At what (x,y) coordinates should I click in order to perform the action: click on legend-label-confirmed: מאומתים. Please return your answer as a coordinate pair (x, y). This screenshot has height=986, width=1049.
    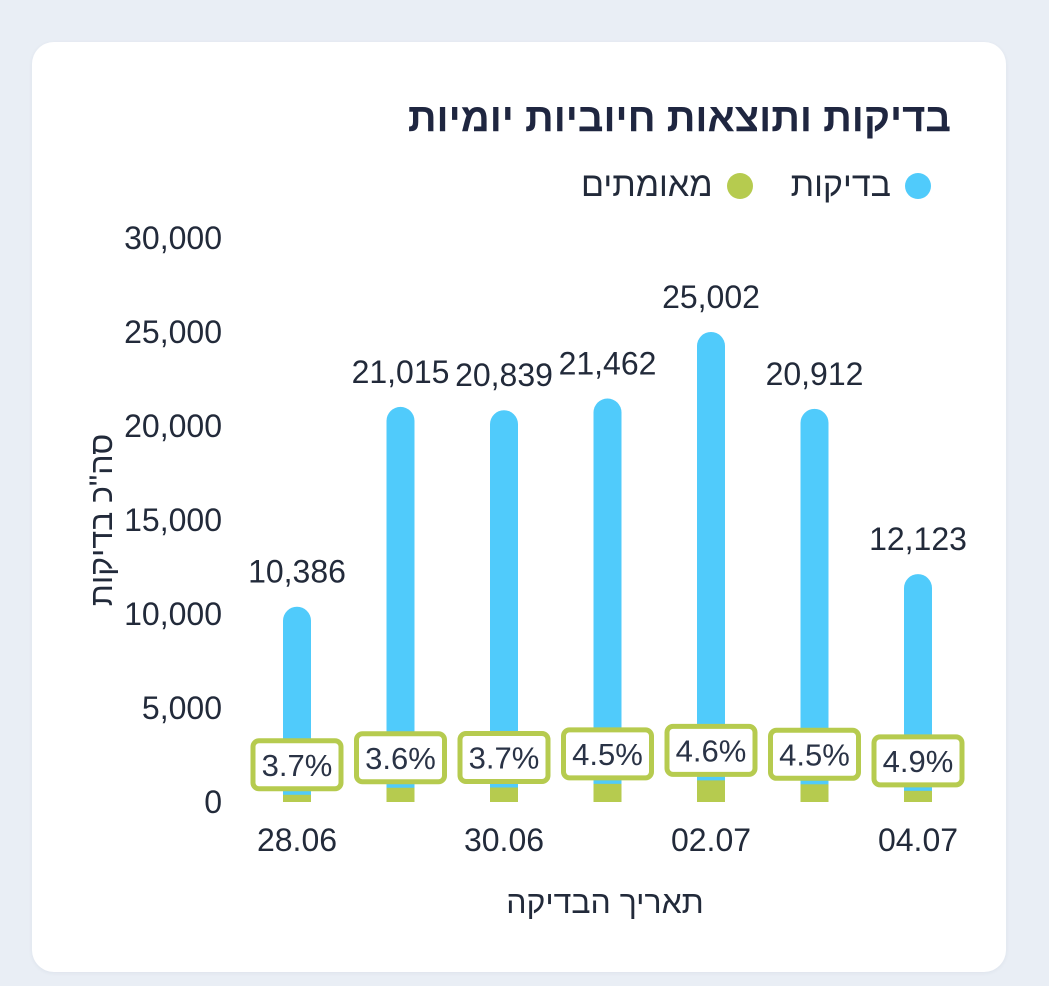
    Looking at the image, I should click on (647, 185).